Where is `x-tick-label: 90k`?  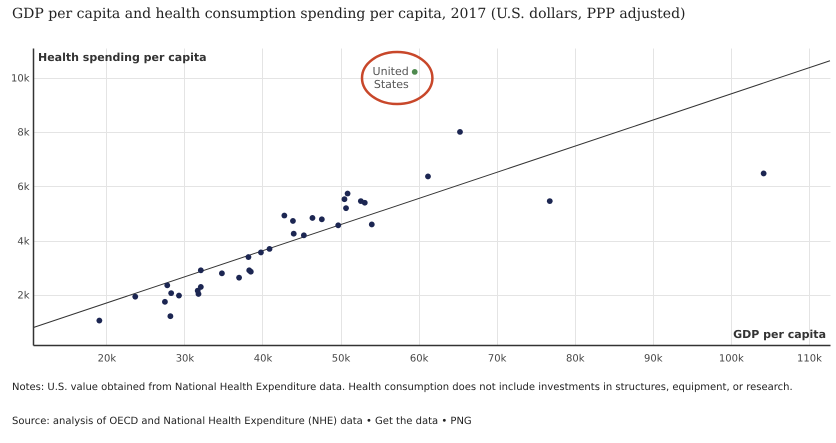
x-tick-label: 90k is located at coordinates (653, 359).